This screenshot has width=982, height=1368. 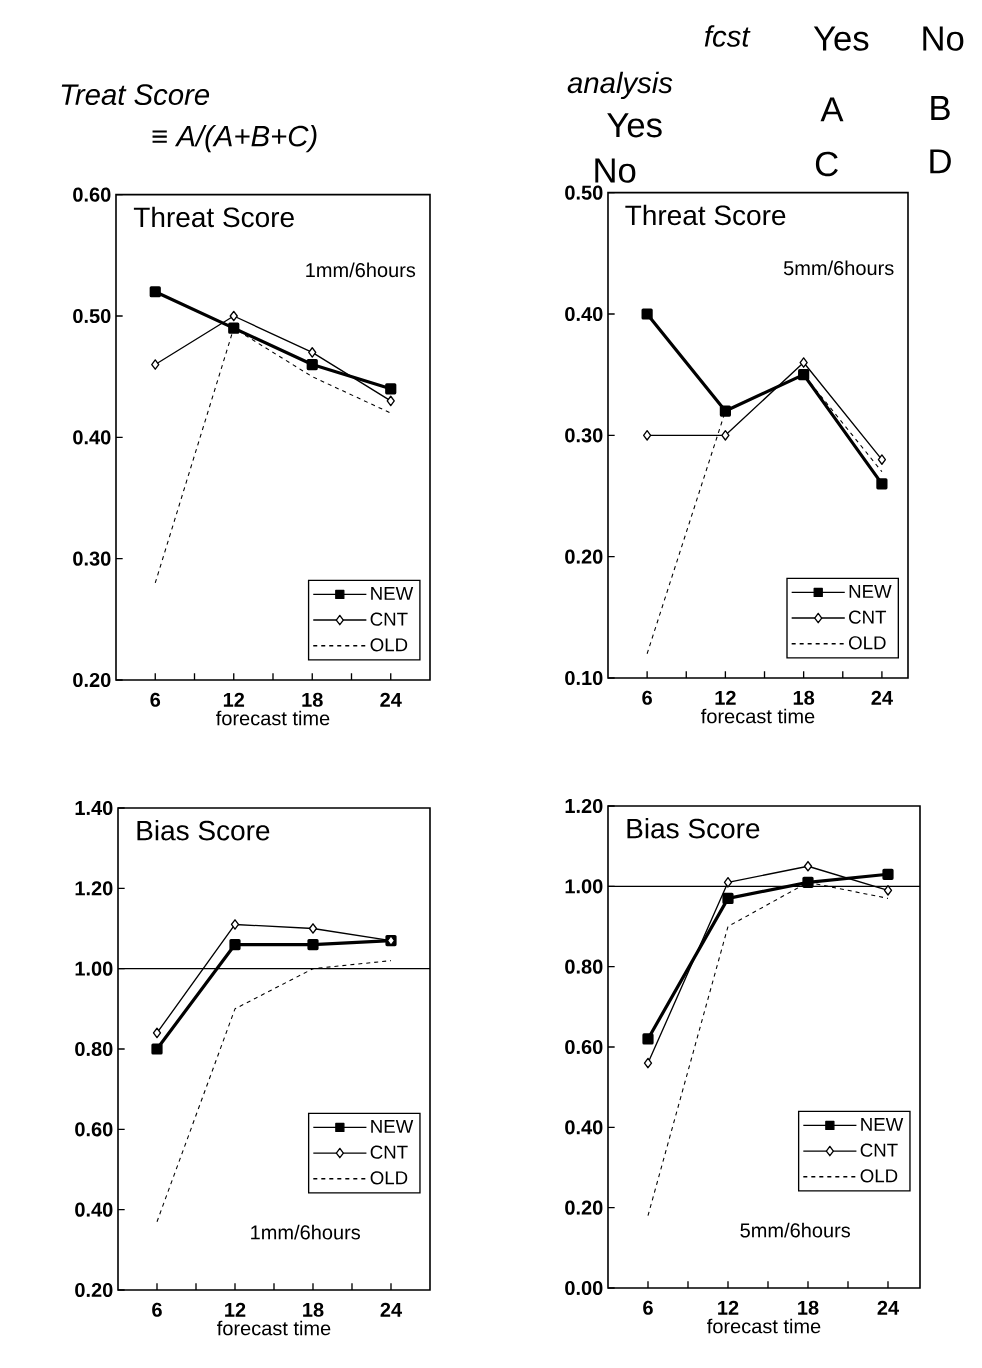 I want to click on y-tick-label: 1.40, so click(x=94, y=808).